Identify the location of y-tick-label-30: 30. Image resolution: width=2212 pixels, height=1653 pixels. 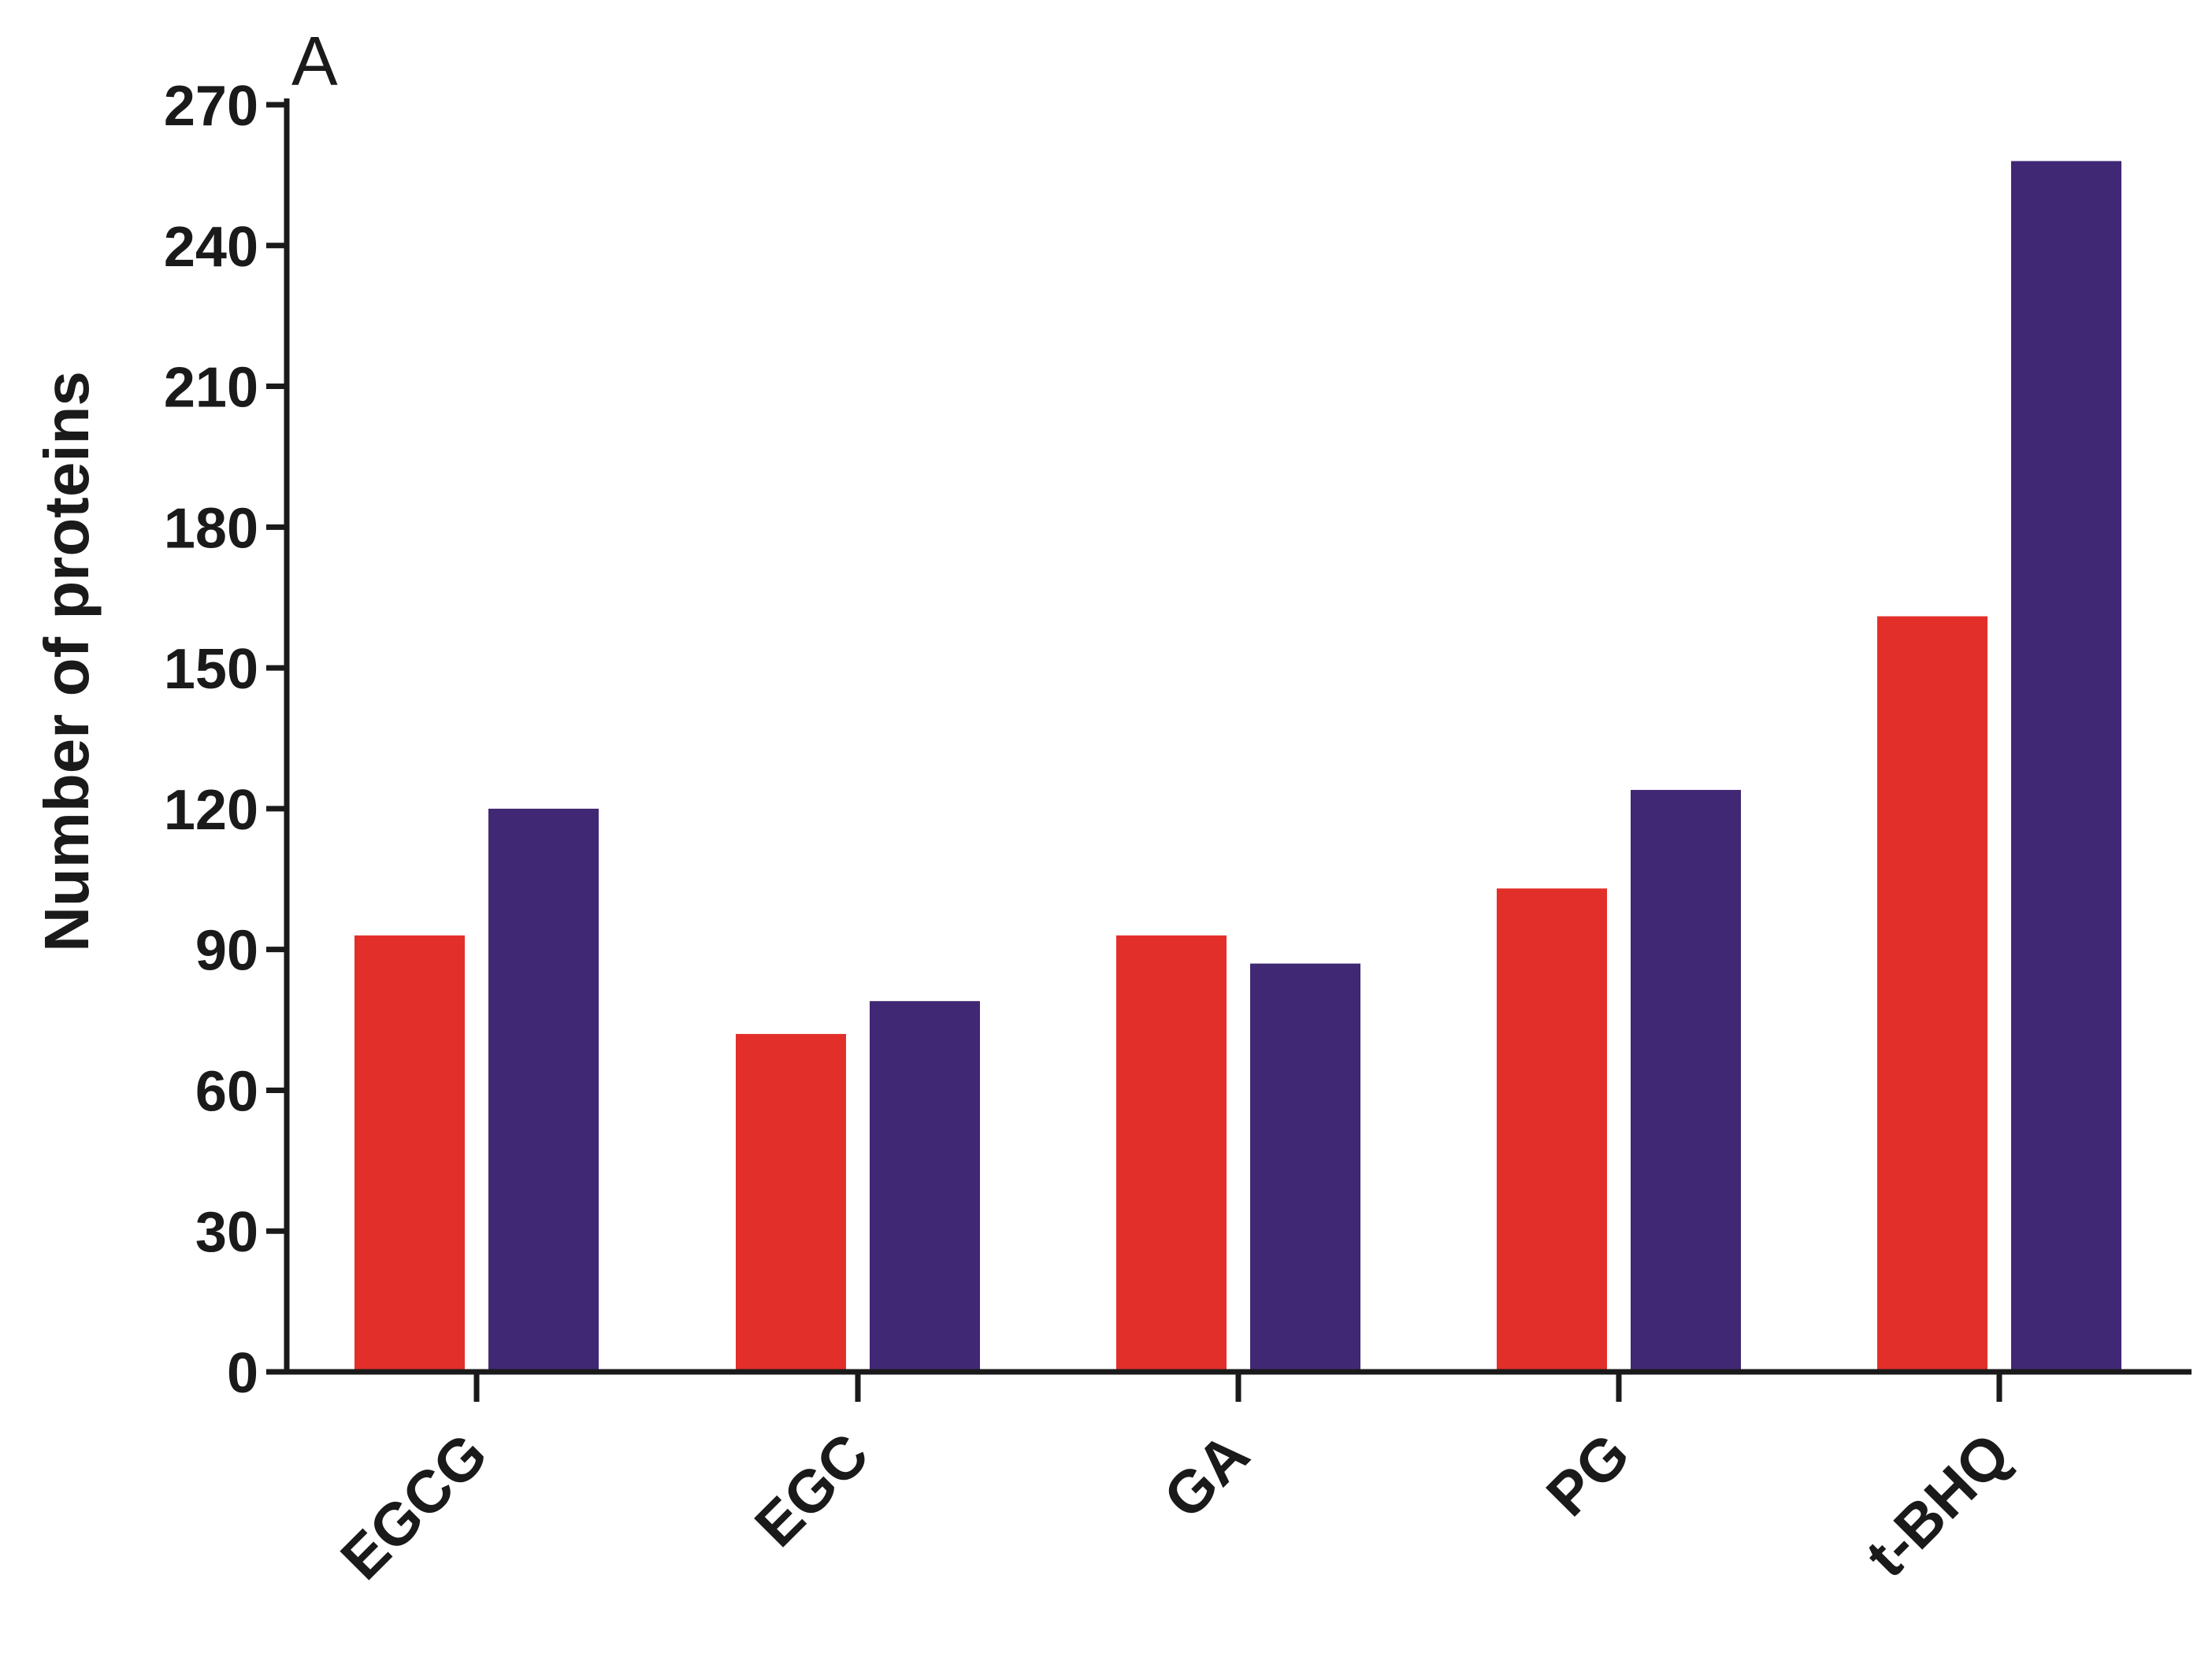
(226, 1232).